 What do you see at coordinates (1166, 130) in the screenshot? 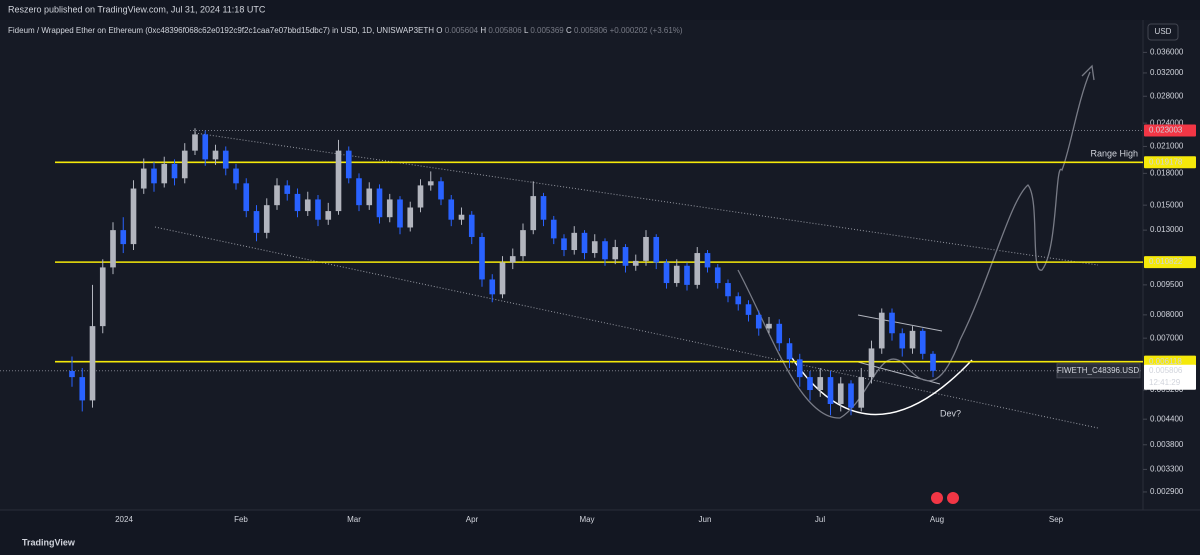
I see `price-tag-label: 0.023003` at bounding box center [1166, 130].